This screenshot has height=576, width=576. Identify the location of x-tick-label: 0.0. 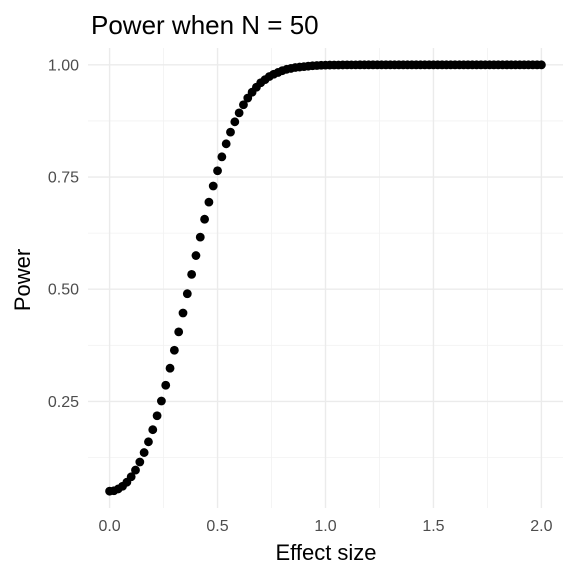
(109, 526).